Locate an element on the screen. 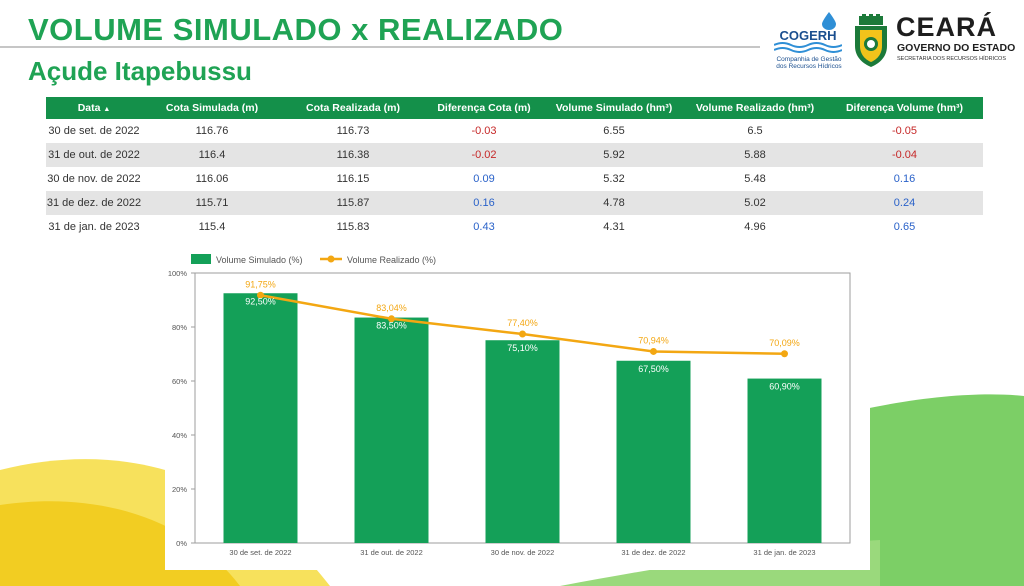 This screenshot has width=1024, height=586. y-tick-label: 100% is located at coordinates (178, 273).